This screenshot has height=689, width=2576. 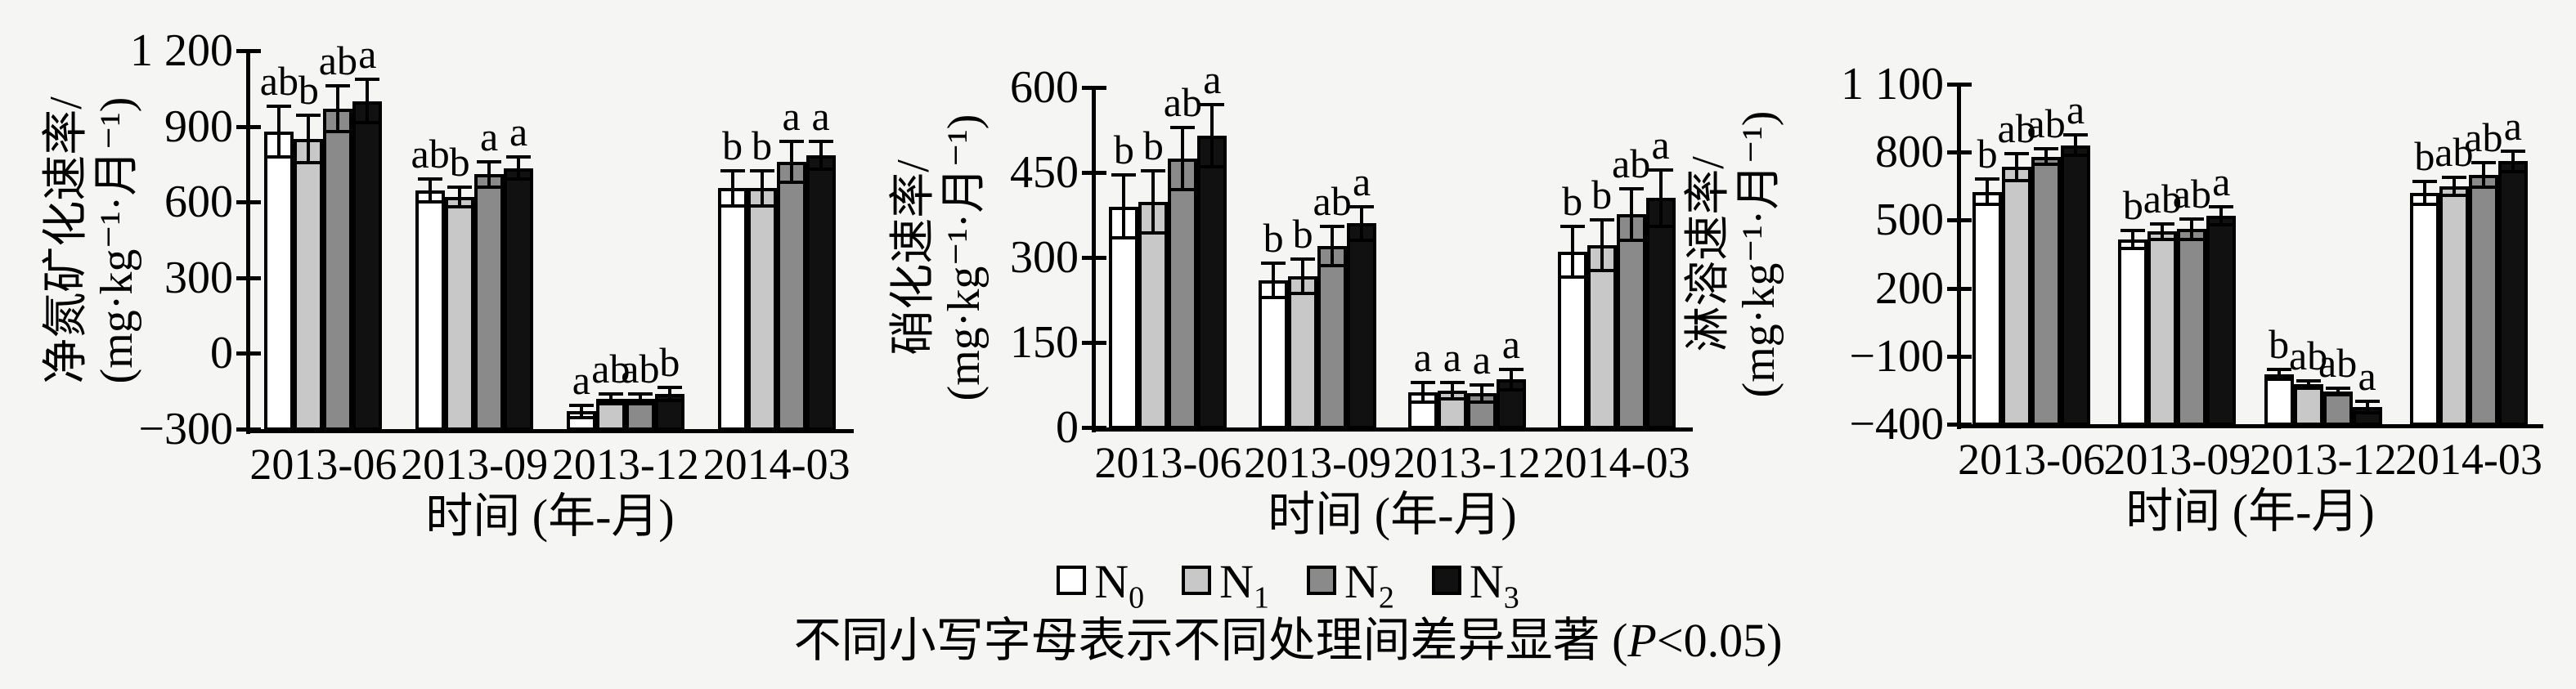 What do you see at coordinates (2280, 344) in the screenshot?
I see `sig-letter-N0-2013-12: b` at bounding box center [2280, 344].